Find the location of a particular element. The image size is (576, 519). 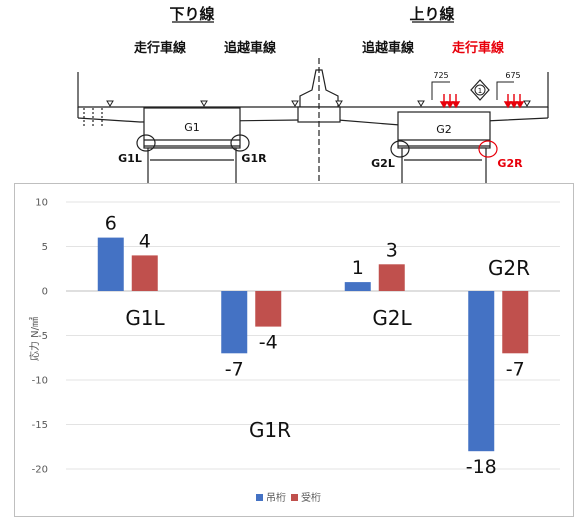

legend: 吊桁 受桁 is located at coordinates (288, 497).